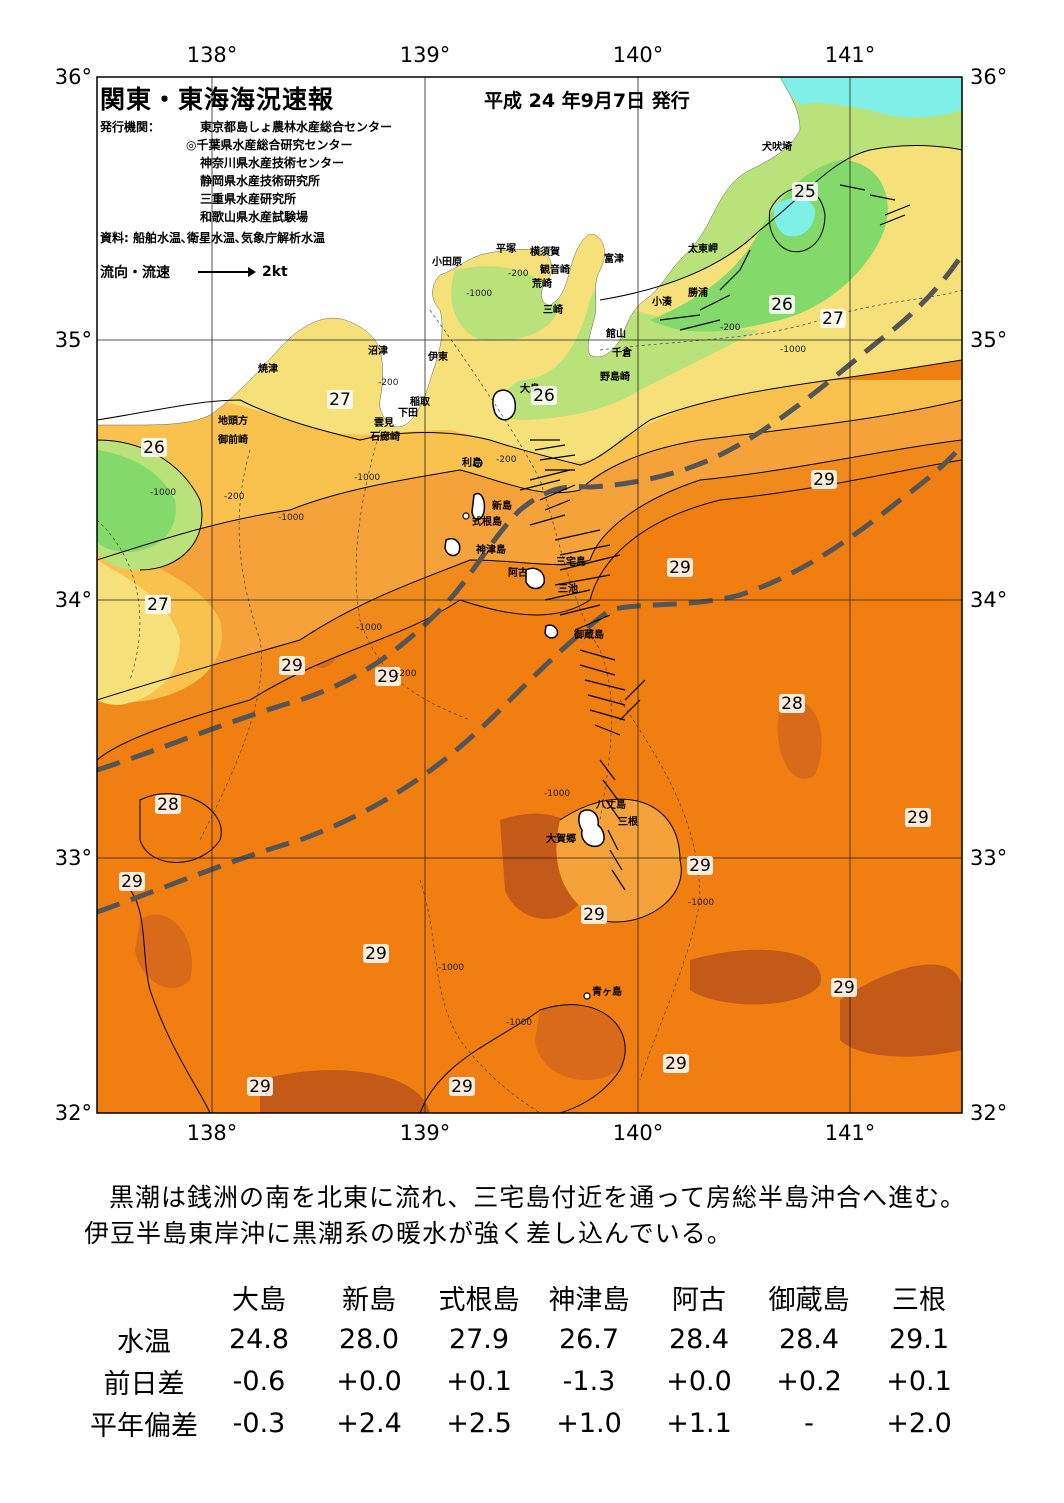 The width and height of the screenshot is (1064, 1503). I want to click on lat-tick-label: 33°, so click(73, 858).